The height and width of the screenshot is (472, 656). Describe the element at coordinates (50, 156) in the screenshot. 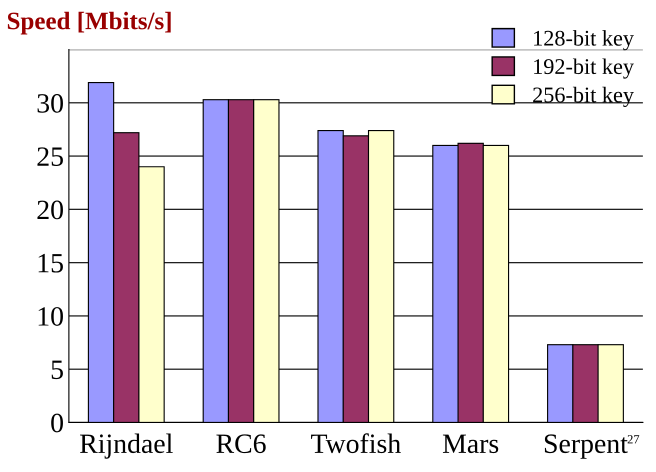

I see `y-tick-label: 25` at that location.